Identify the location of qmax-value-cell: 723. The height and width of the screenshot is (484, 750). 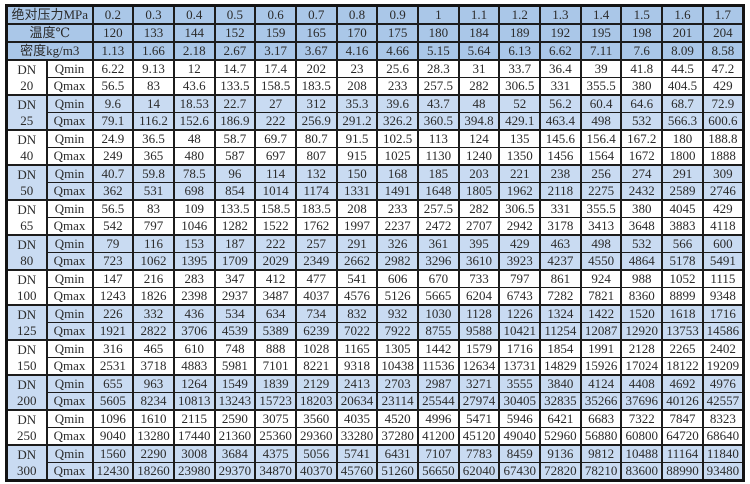
(113, 261).